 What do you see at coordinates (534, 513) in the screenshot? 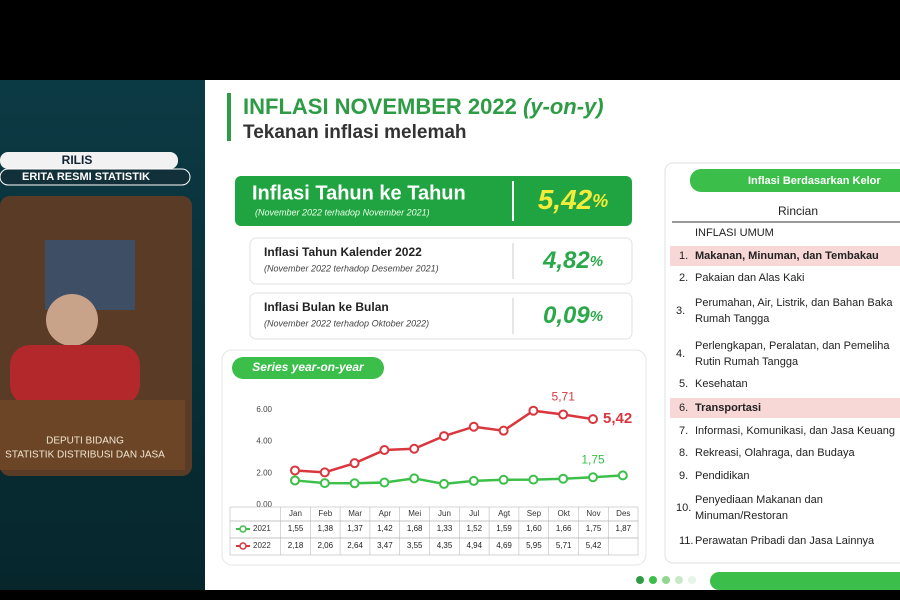
I see `x-tick-label: Sep` at bounding box center [534, 513].